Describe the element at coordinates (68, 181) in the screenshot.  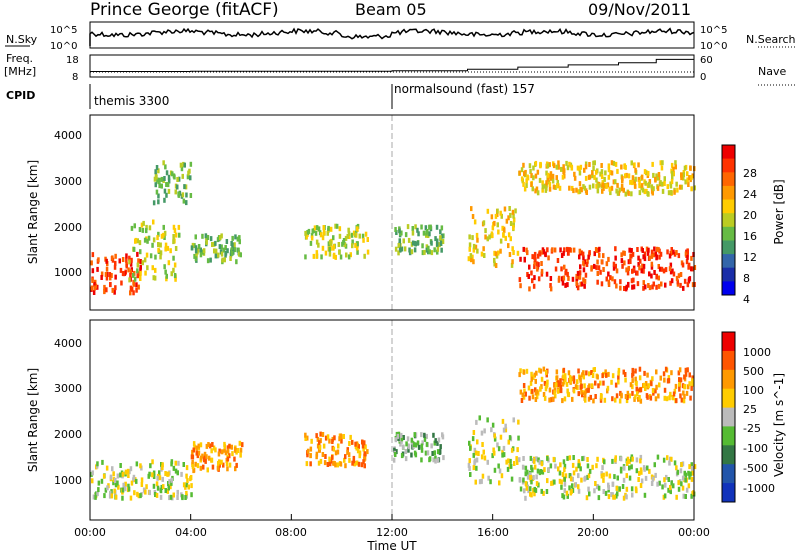
I see `power-ytick-3000: 3000` at that location.